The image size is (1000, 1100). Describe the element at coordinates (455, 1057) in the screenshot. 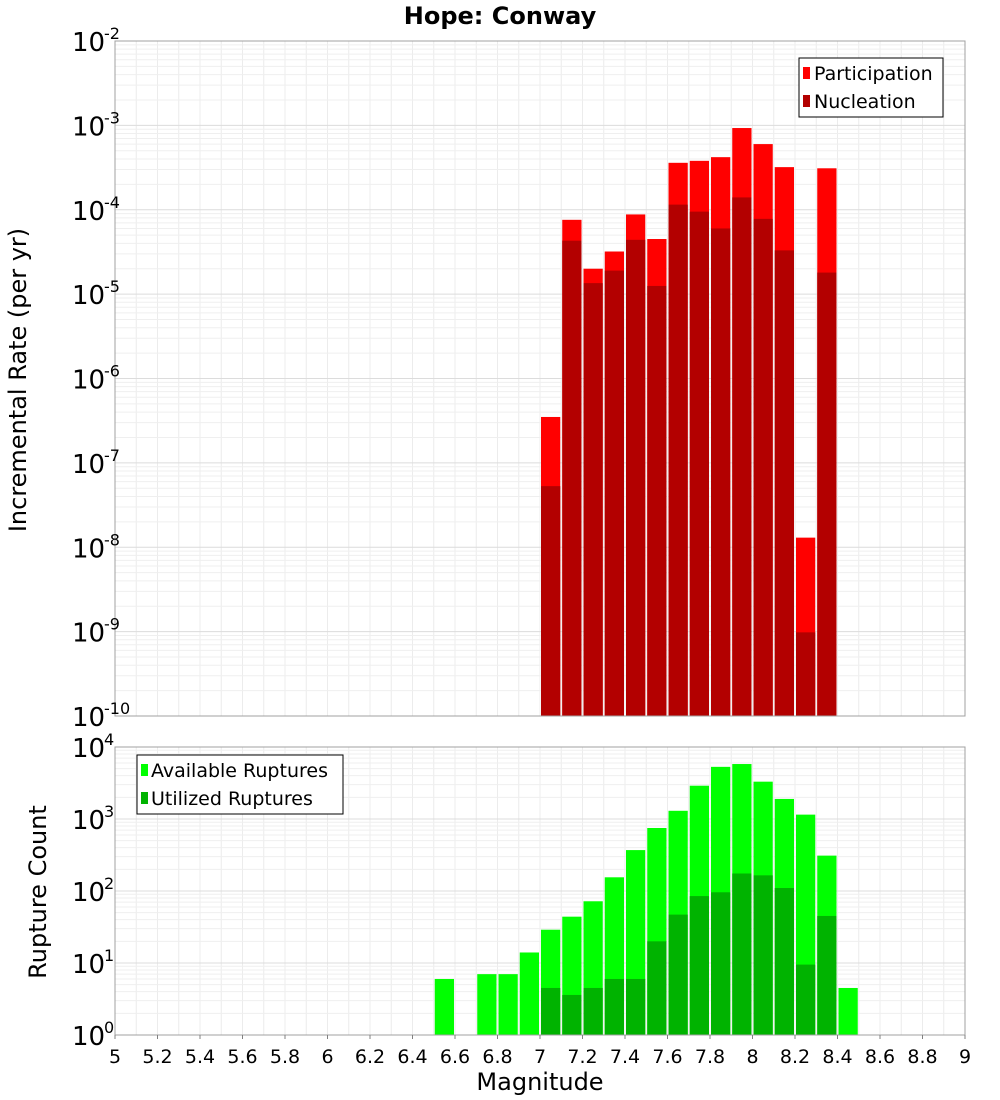

I see `x-tick-label: 6.6` at that location.